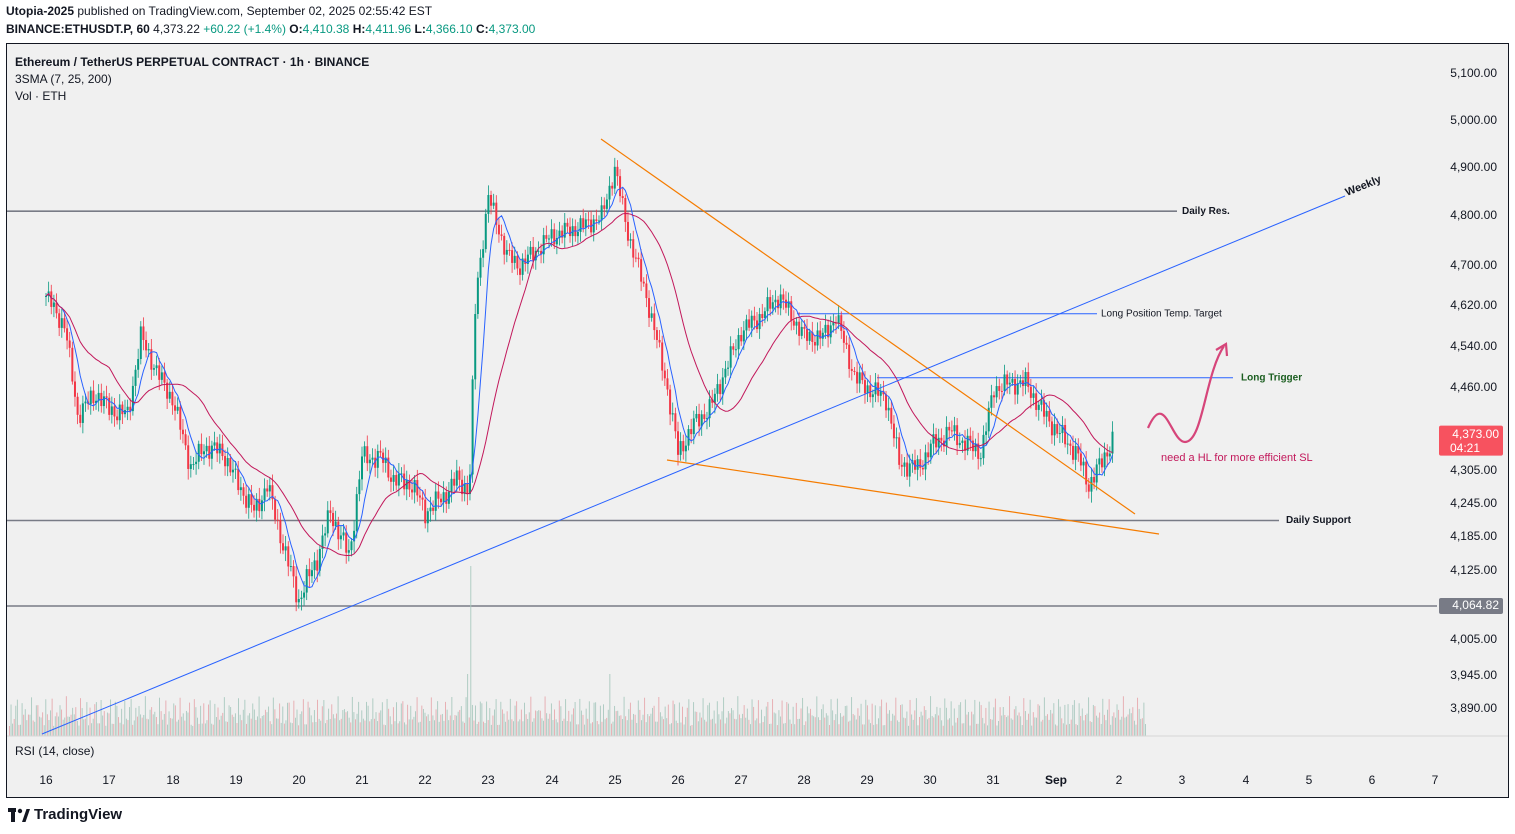 The width and height of the screenshot is (1515, 834). I want to click on long-target-label: Long Position Temp. Target, so click(1161, 313).